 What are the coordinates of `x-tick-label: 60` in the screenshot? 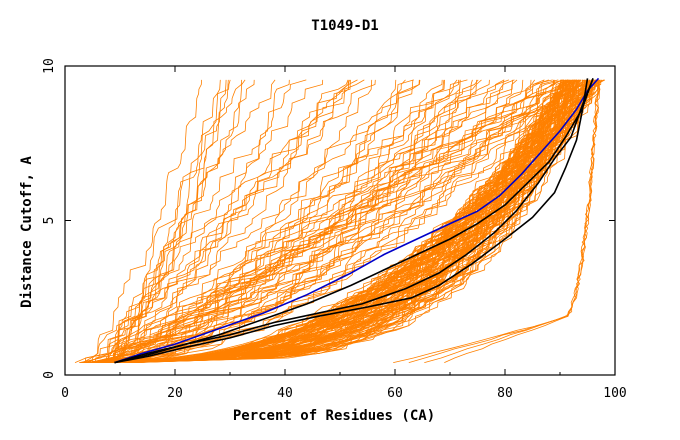 It's located at (395, 393).